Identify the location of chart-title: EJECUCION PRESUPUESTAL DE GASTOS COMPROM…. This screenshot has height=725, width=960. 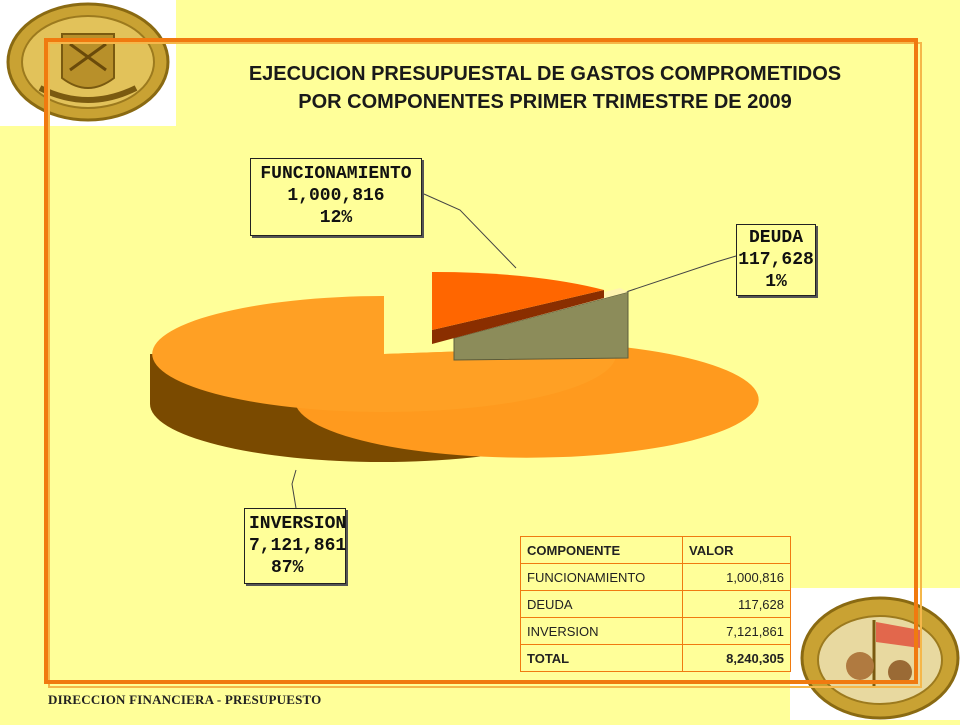
(545, 88).